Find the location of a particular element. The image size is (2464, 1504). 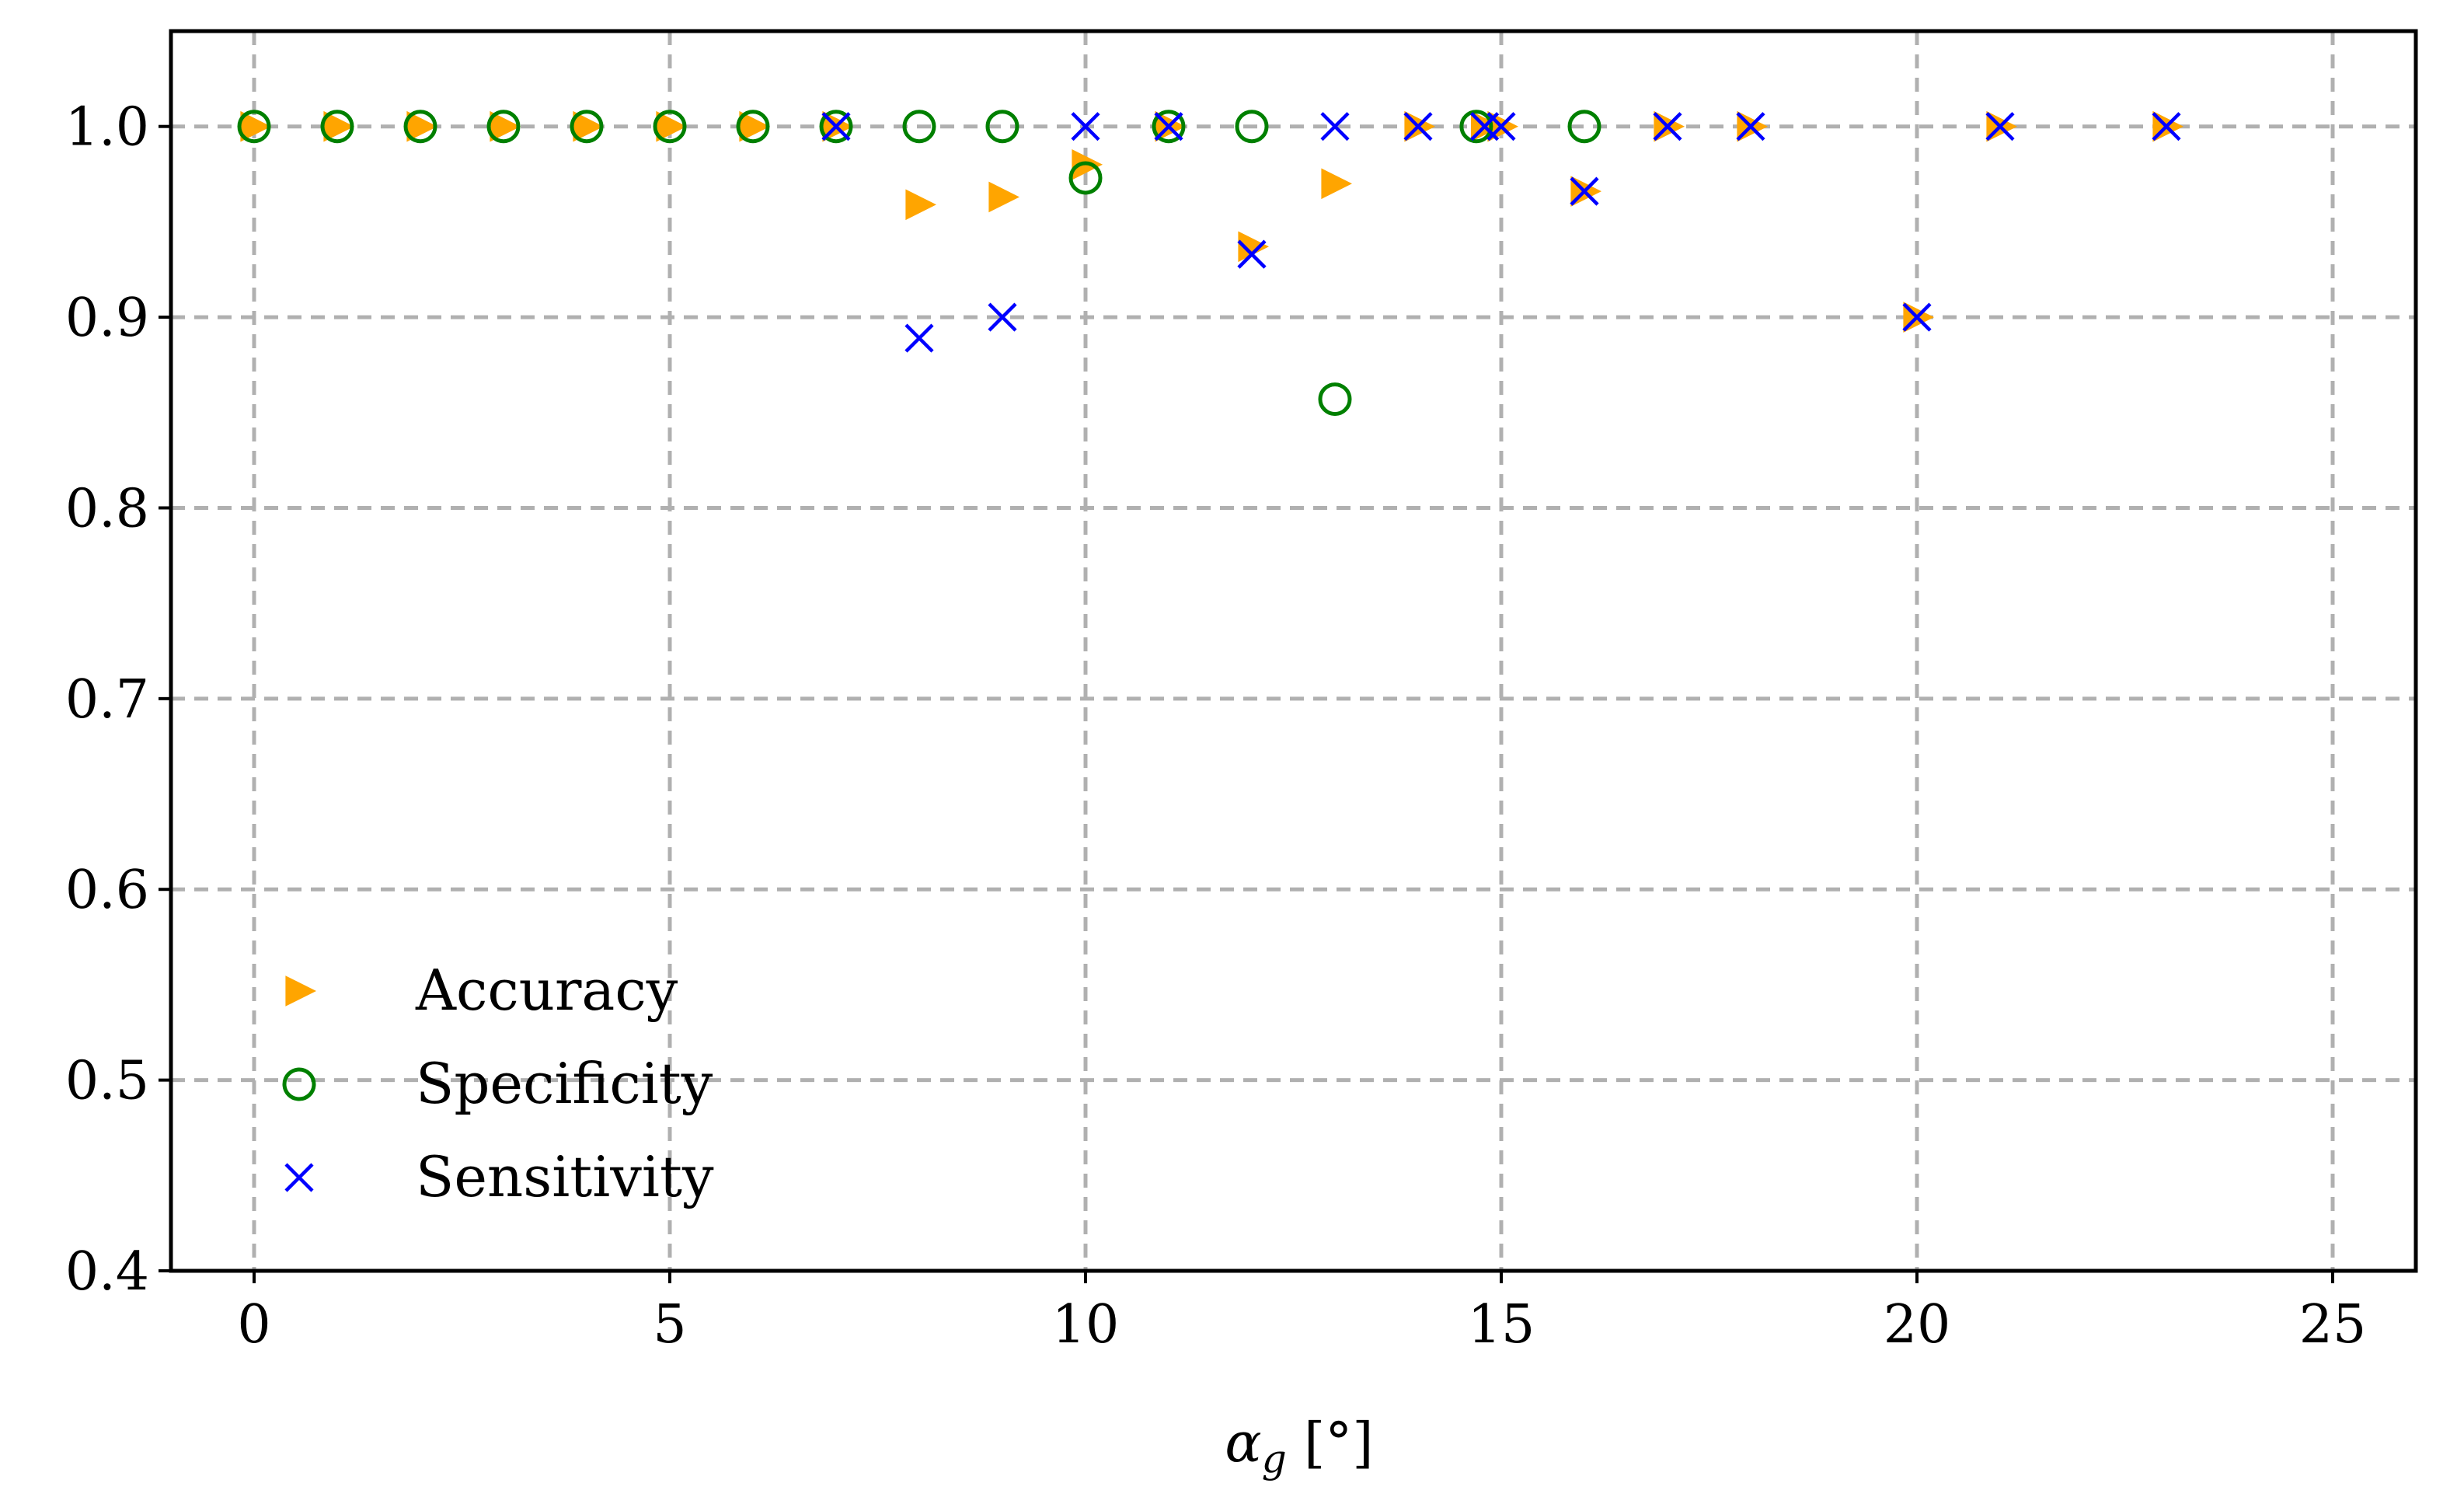

legend: Accuracy Specificity Sensitivity is located at coordinates (498, 1083).